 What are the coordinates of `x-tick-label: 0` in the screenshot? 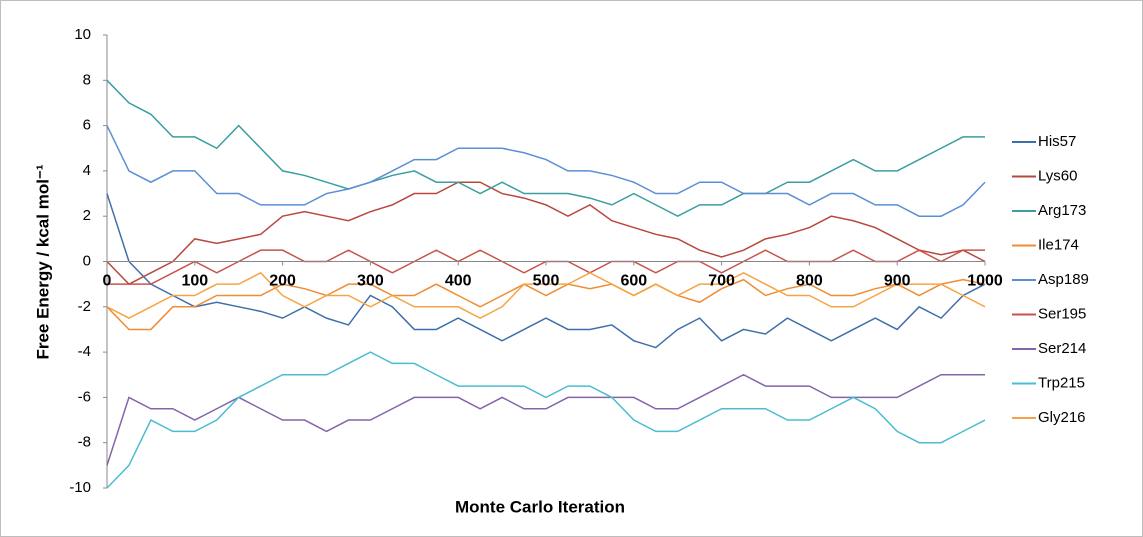 It's located at (107, 281).